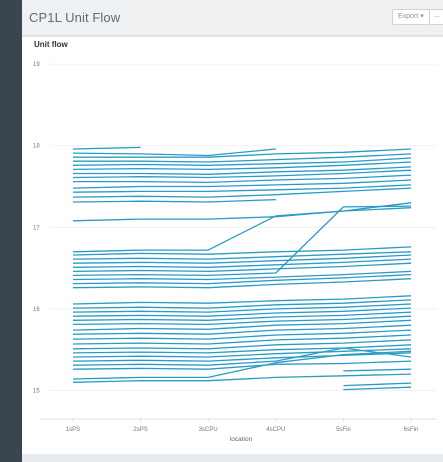  Describe the element at coordinates (422, 16) in the screenshot. I see `chevron-down-icon: ▾` at that location.